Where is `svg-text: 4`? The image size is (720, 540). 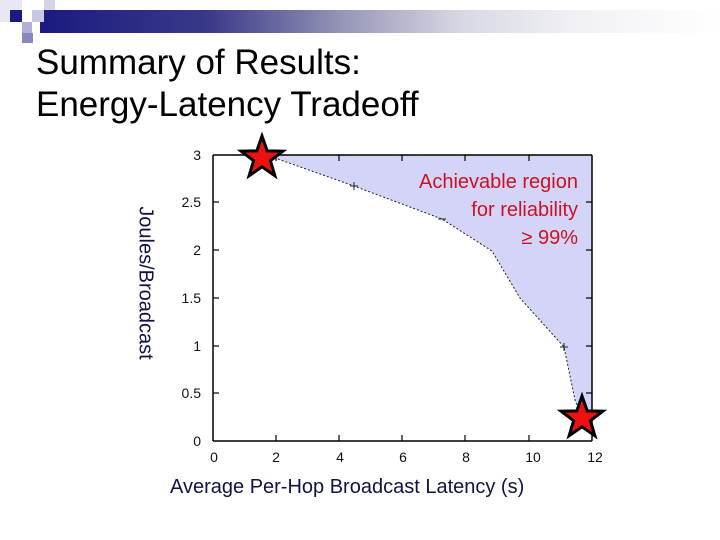 svg-text: 4 is located at coordinates (340, 457).